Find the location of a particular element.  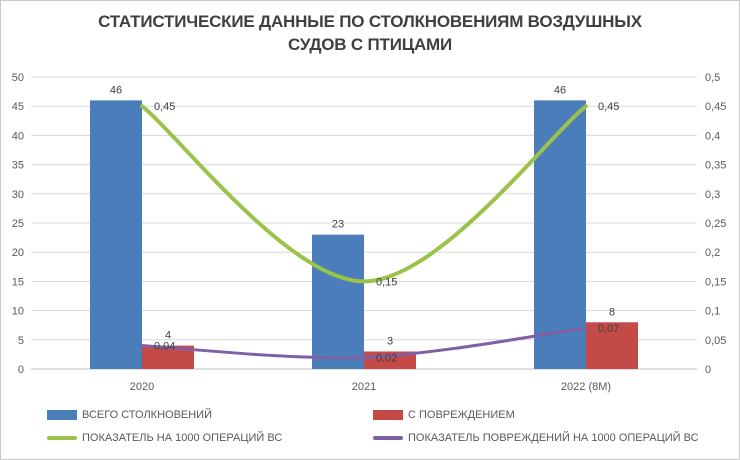

line-data-label: 0,04 is located at coordinates (164, 347).